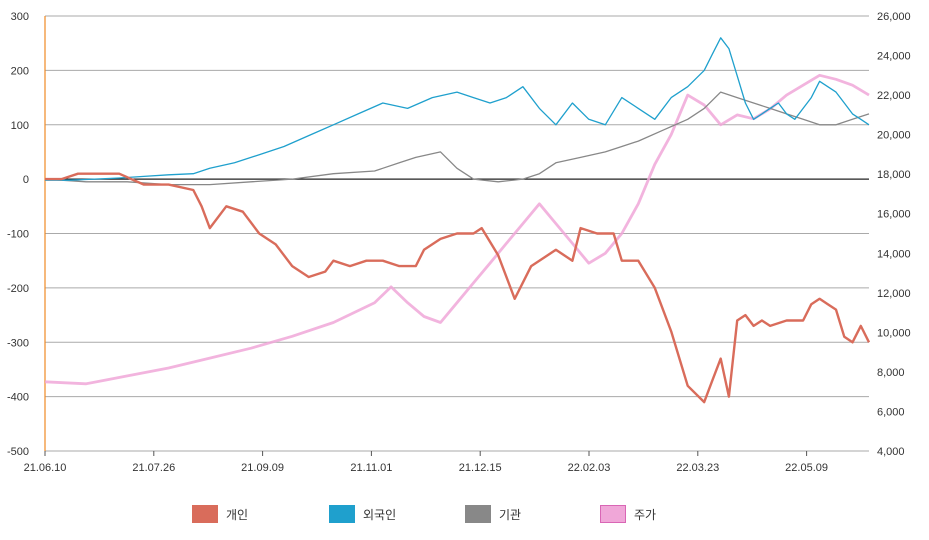 The width and height of the screenshot is (929, 540). I want to click on right-tick-label: 8,000, so click(891, 373).